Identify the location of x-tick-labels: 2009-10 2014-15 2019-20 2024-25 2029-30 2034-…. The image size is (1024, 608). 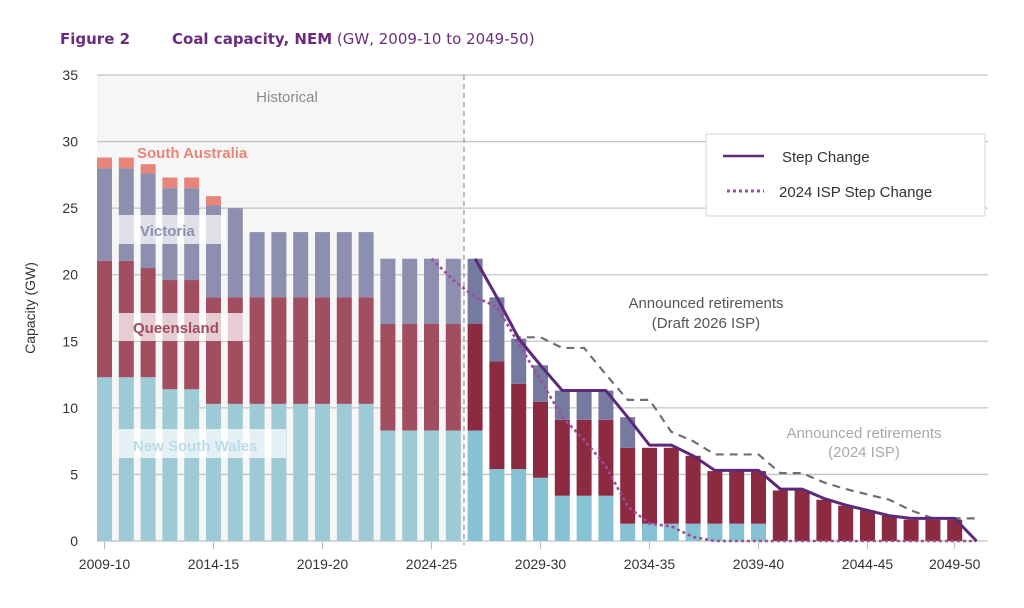
(530, 557).